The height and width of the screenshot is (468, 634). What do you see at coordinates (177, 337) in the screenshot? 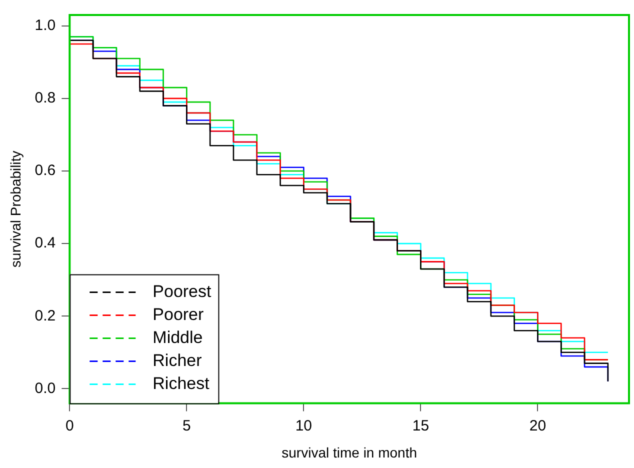
I see `legend-label: Middle` at bounding box center [177, 337].